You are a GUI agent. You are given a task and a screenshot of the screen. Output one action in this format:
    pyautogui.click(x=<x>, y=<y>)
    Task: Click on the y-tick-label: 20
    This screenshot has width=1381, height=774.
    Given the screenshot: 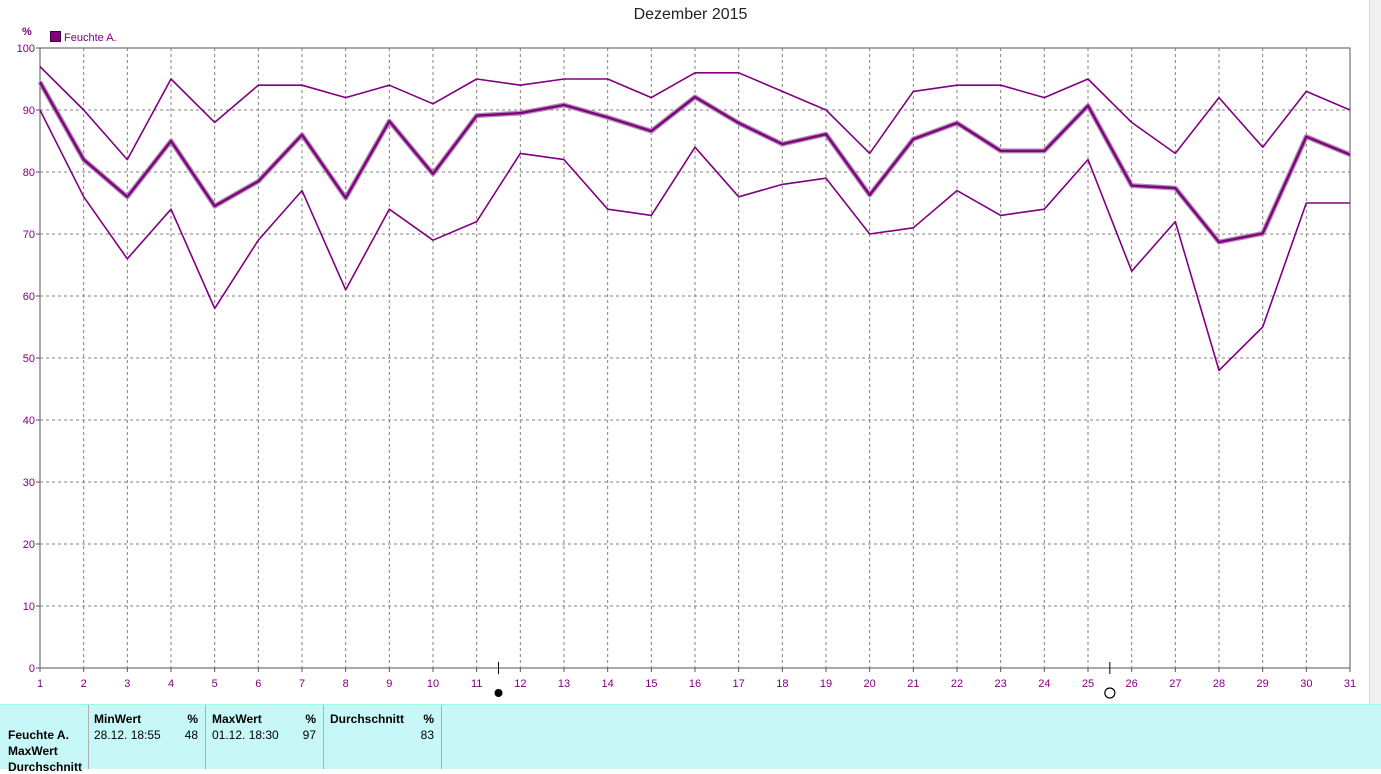 What is the action you would take?
    pyautogui.click(x=29, y=545)
    